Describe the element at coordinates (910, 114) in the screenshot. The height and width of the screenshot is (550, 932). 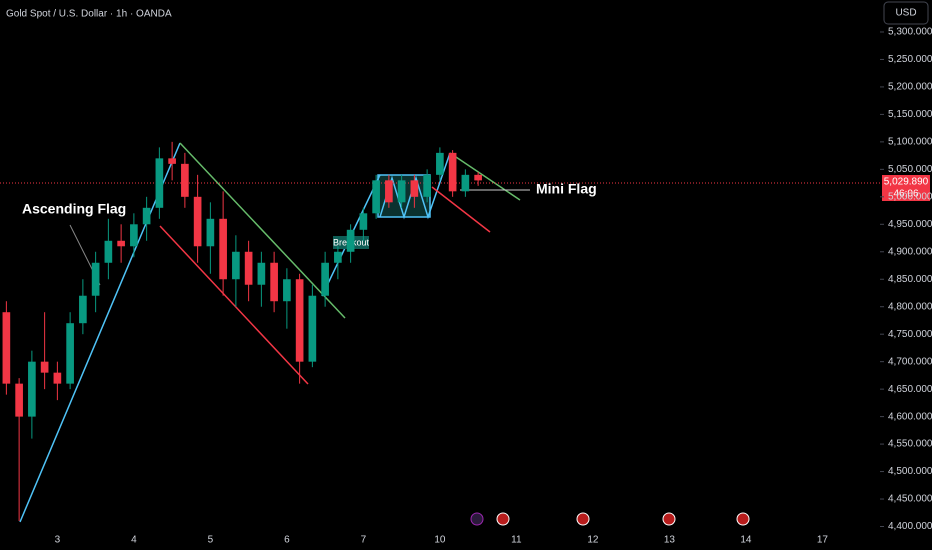
I see `y-tick-label: 5,150.000` at that location.